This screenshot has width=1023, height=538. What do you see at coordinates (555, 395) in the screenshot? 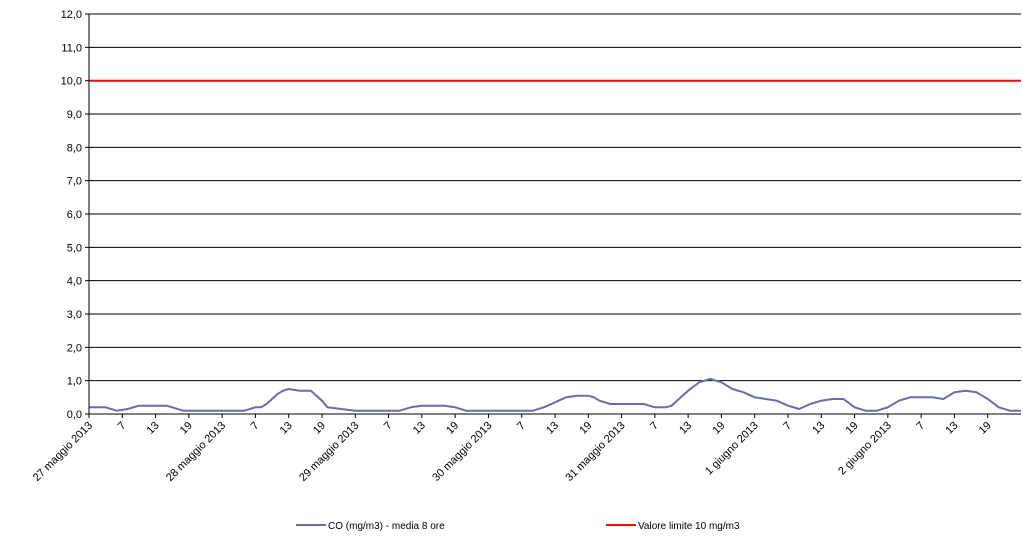
I see `series-line-co` at bounding box center [555, 395].